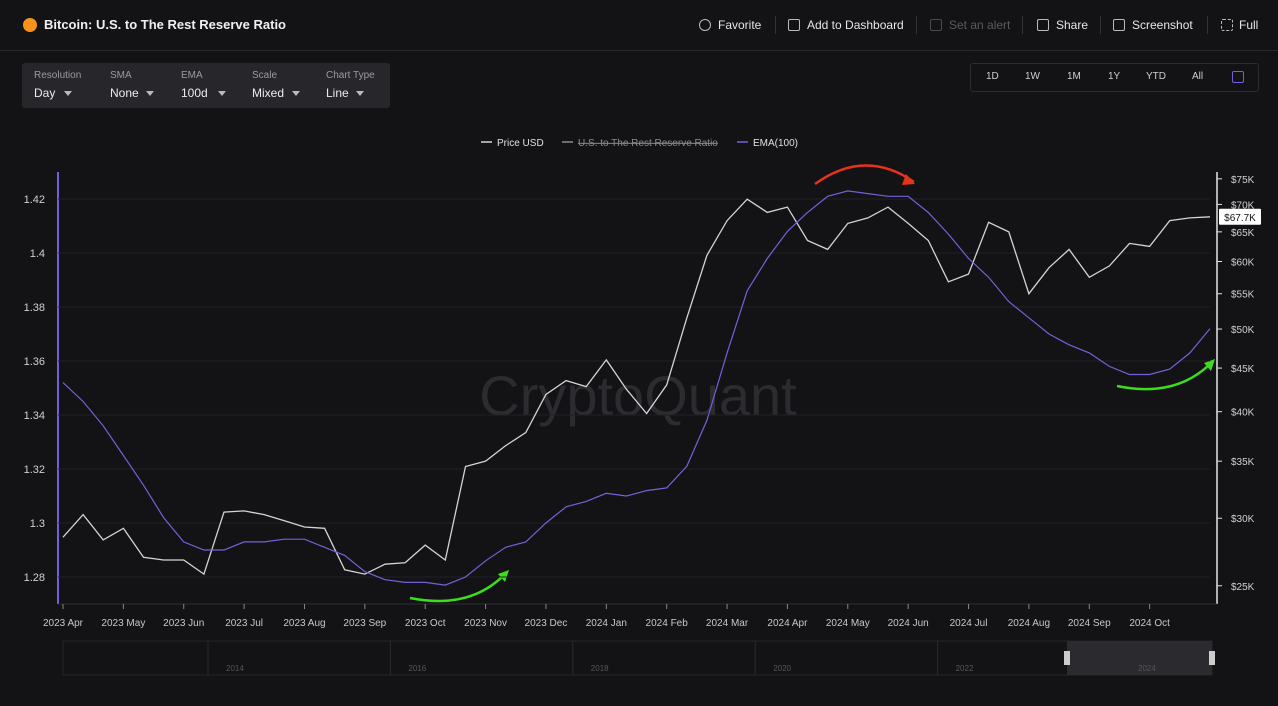  What do you see at coordinates (37, 254) in the screenshot?
I see `y-tick-label: 1.4` at bounding box center [37, 254].